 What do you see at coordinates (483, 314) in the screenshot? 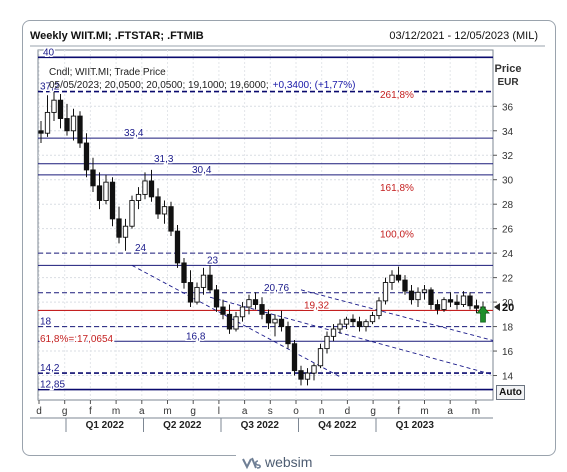
I see `buy-signal-arrow-icon` at bounding box center [483, 314].